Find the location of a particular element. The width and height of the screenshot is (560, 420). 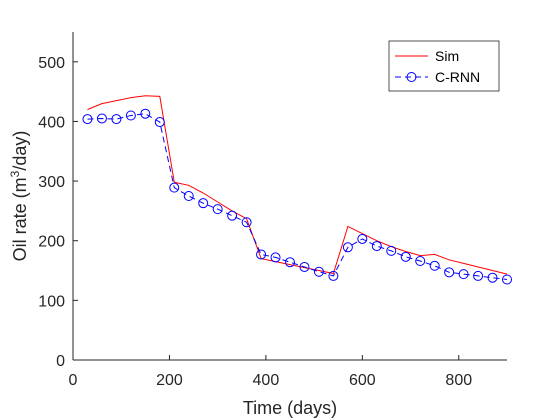

y-axis-title-suffix: /day) is located at coordinates (20, 151).